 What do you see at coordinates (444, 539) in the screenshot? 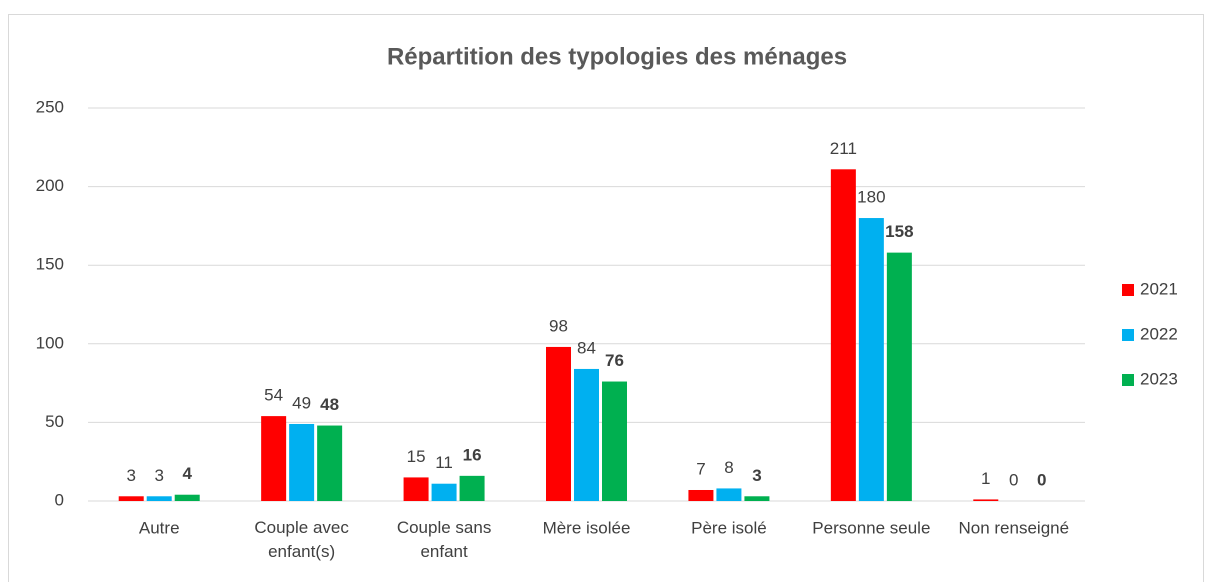
I see `x-tick-label: Couple sans enfant` at bounding box center [444, 539].